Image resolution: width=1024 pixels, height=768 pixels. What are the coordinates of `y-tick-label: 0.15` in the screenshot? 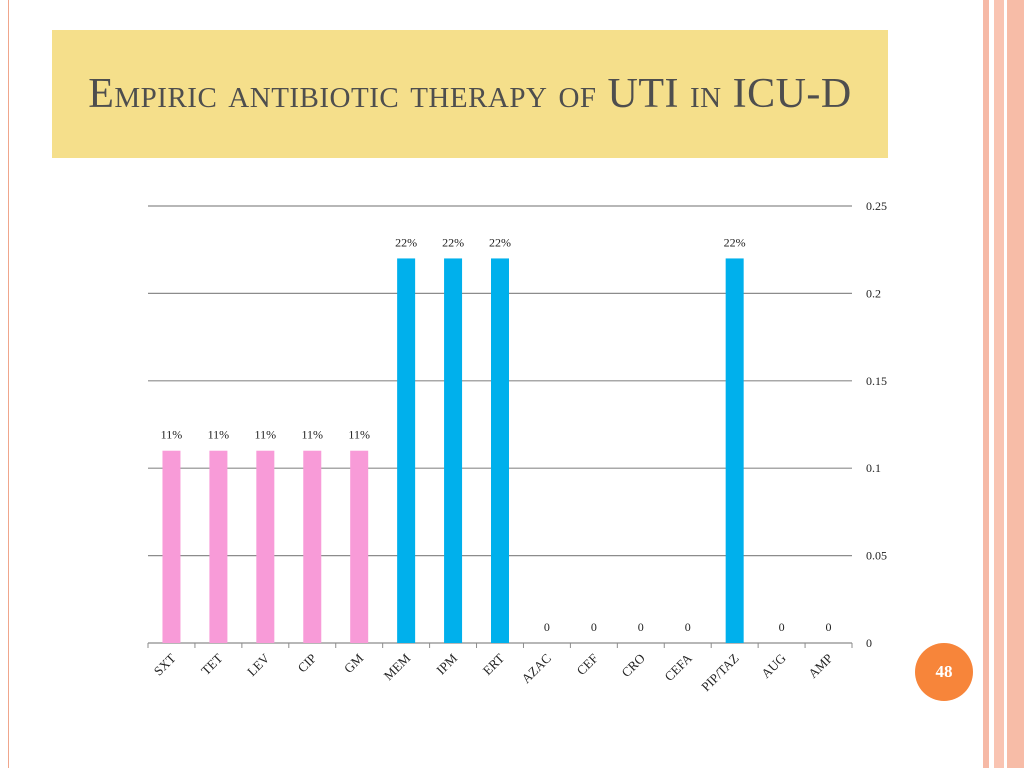 It's located at (876, 381).